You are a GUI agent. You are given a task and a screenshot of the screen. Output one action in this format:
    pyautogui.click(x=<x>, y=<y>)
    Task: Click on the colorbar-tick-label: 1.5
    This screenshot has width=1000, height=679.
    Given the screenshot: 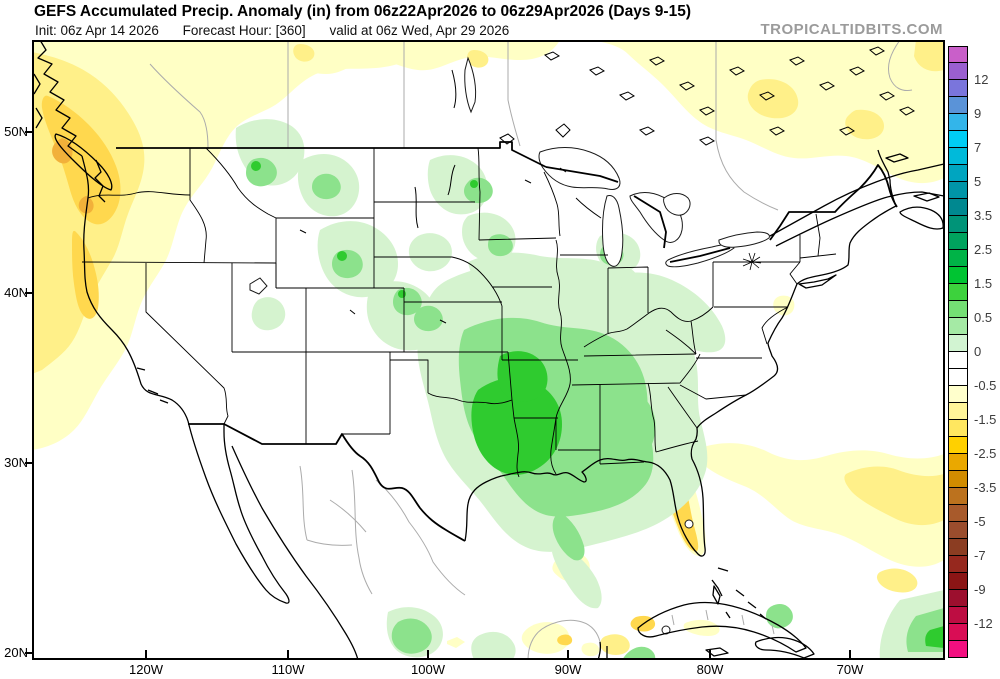 What is the action you would take?
    pyautogui.click(x=983, y=283)
    